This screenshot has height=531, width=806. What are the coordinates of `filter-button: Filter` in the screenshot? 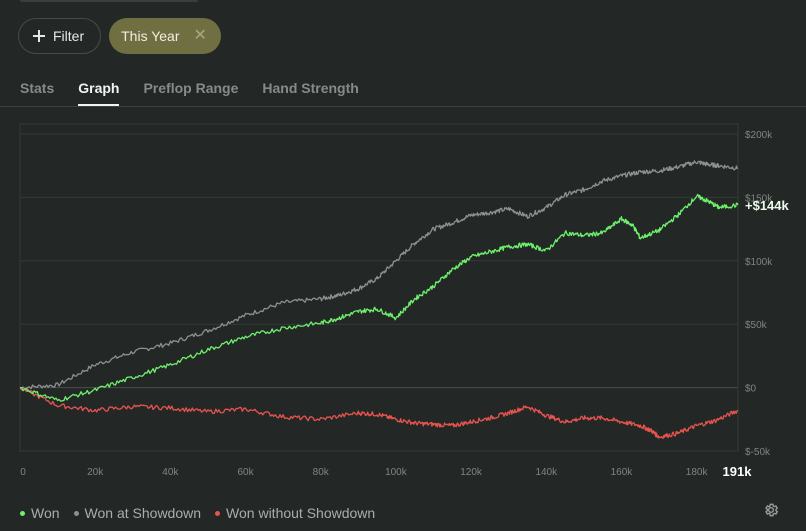 It's located at (60, 36).